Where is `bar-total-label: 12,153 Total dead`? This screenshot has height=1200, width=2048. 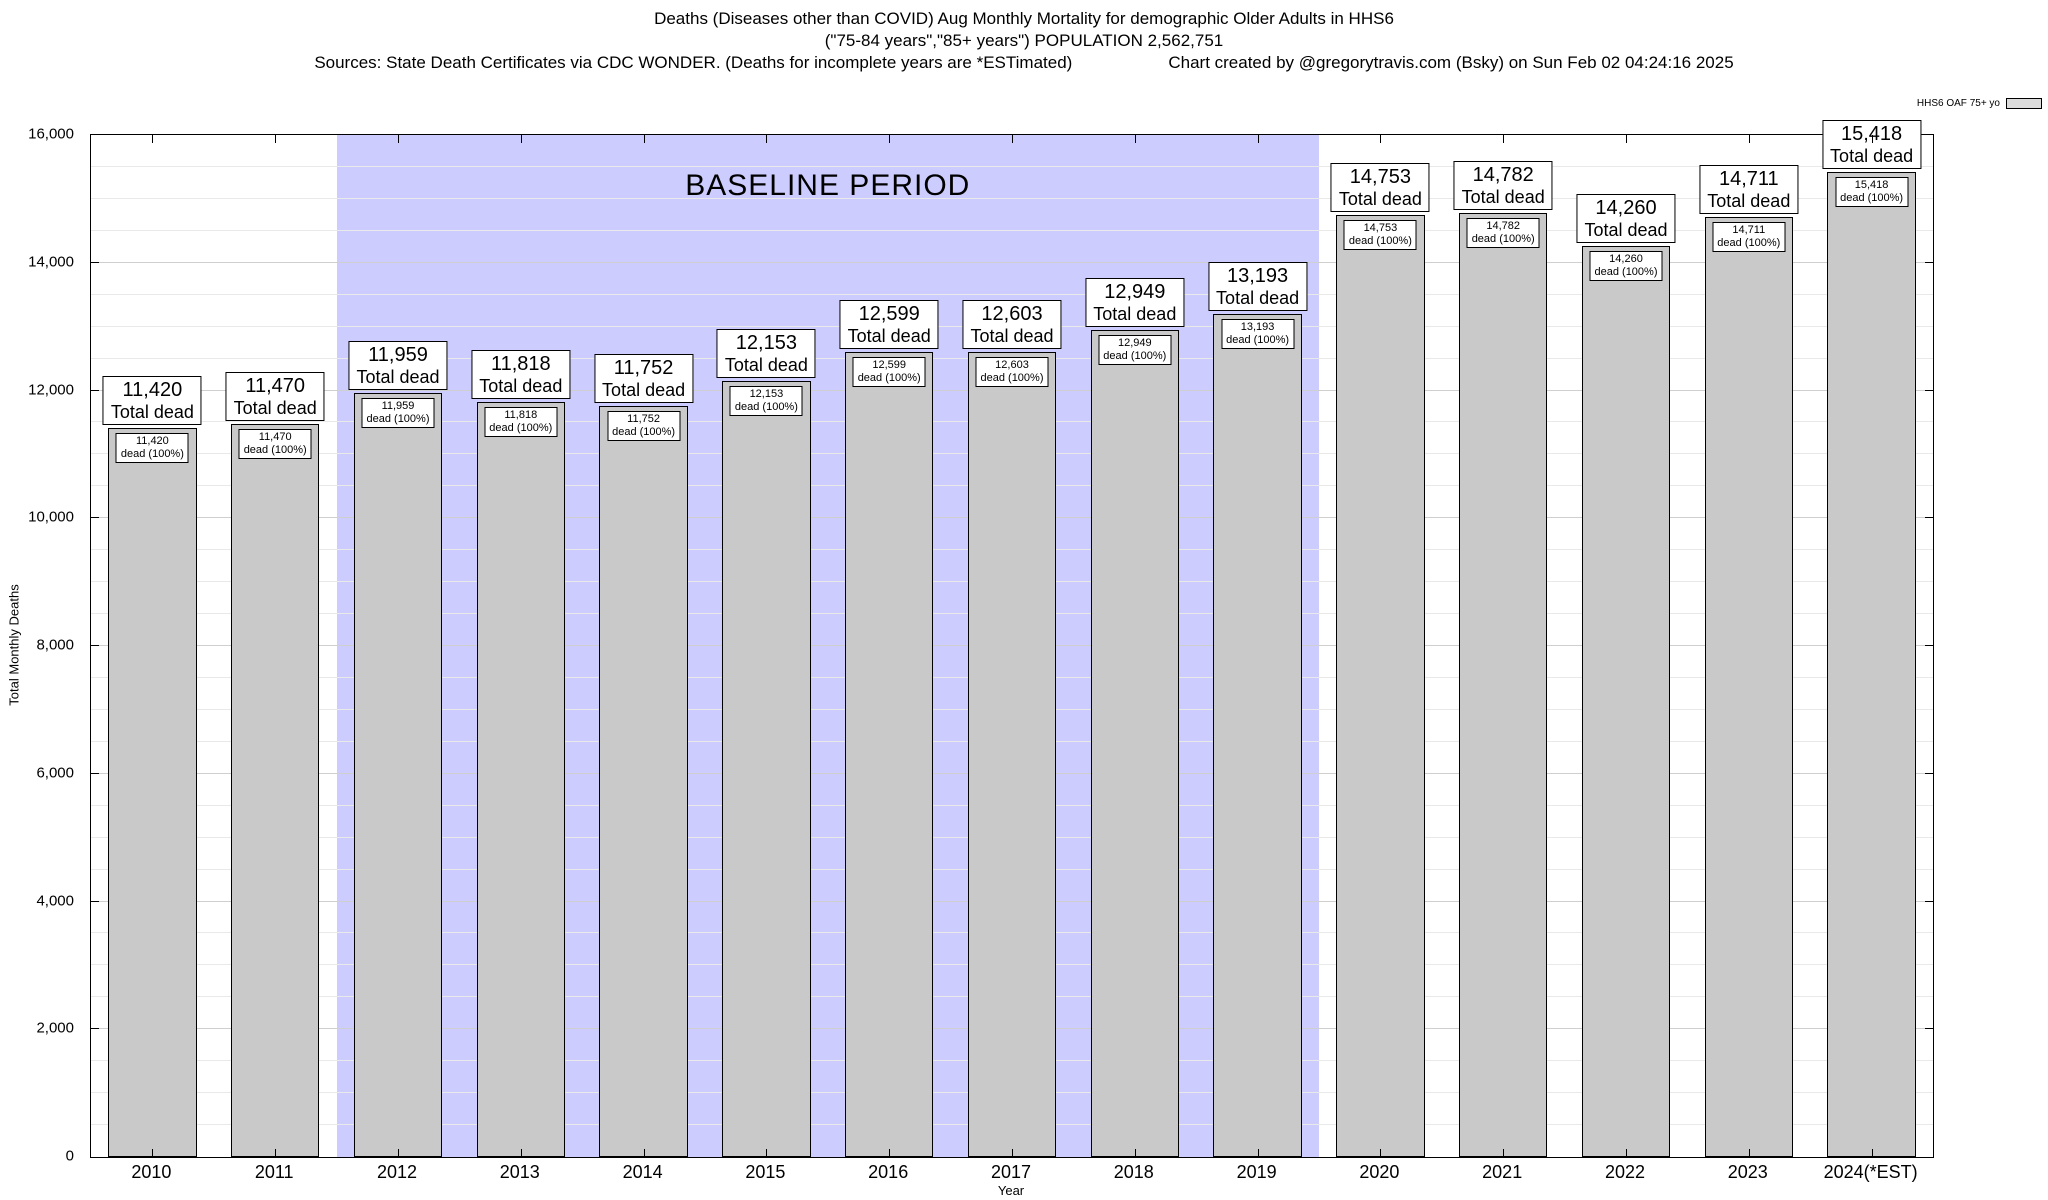
bar-total-label: 12,153 Total dead is located at coordinates (766, 353).